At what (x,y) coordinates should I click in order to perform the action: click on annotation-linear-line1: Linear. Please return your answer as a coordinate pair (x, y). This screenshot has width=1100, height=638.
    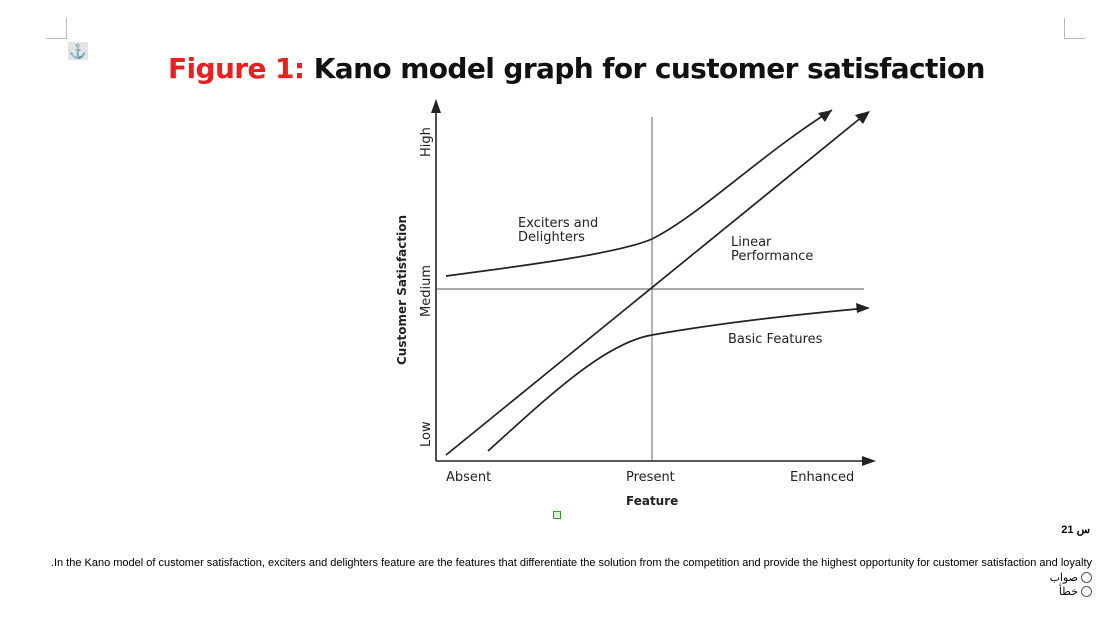
    Looking at the image, I should click on (751, 242).